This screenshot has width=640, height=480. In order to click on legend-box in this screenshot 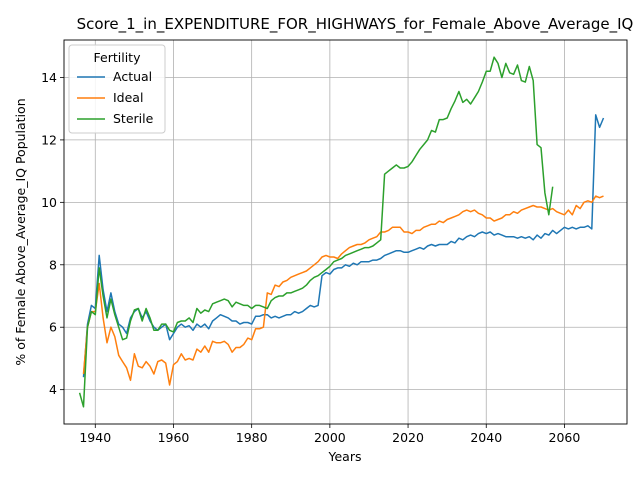, I will do `click(117, 89)`.